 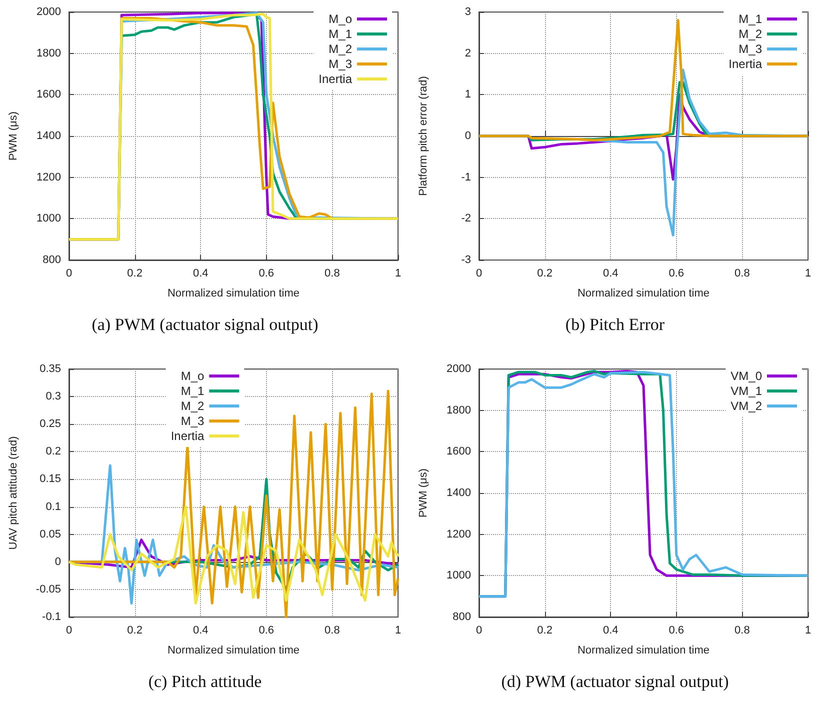 I want to click on text: (b) Pitch Error, so click(x=615, y=325).